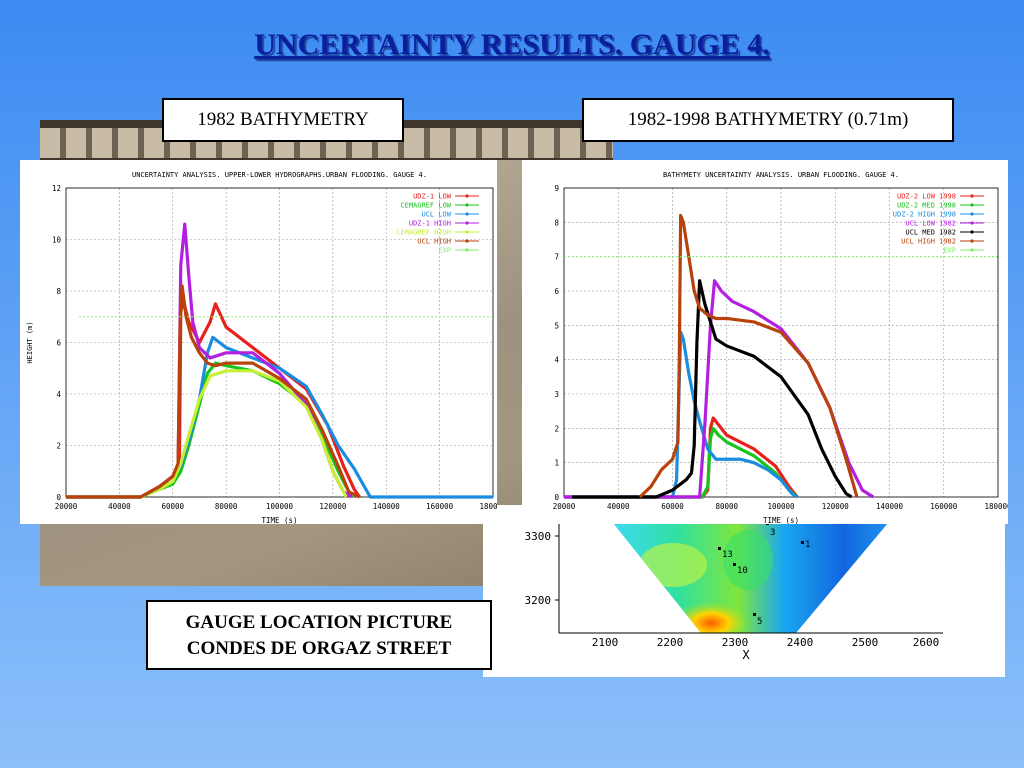 The width and height of the screenshot is (1024, 768). I want to click on chart-1-xtick-label: 60000, so click(672, 506).